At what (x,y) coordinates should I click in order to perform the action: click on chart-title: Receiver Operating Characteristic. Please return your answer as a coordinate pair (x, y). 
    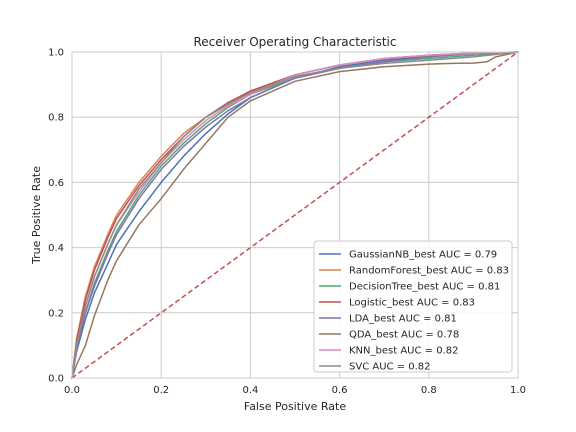
    Looking at the image, I should click on (294, 42).